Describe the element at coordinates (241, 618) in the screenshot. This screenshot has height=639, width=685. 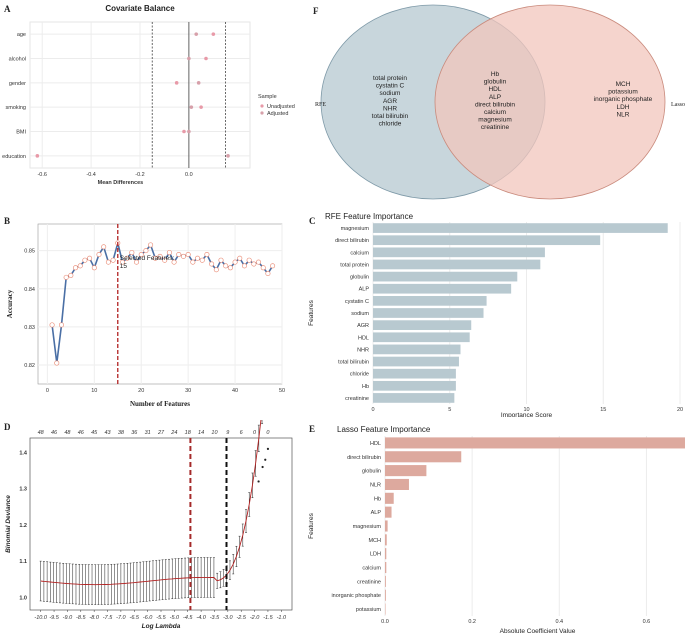
I see `x-tick-label: -2.5` at that location.